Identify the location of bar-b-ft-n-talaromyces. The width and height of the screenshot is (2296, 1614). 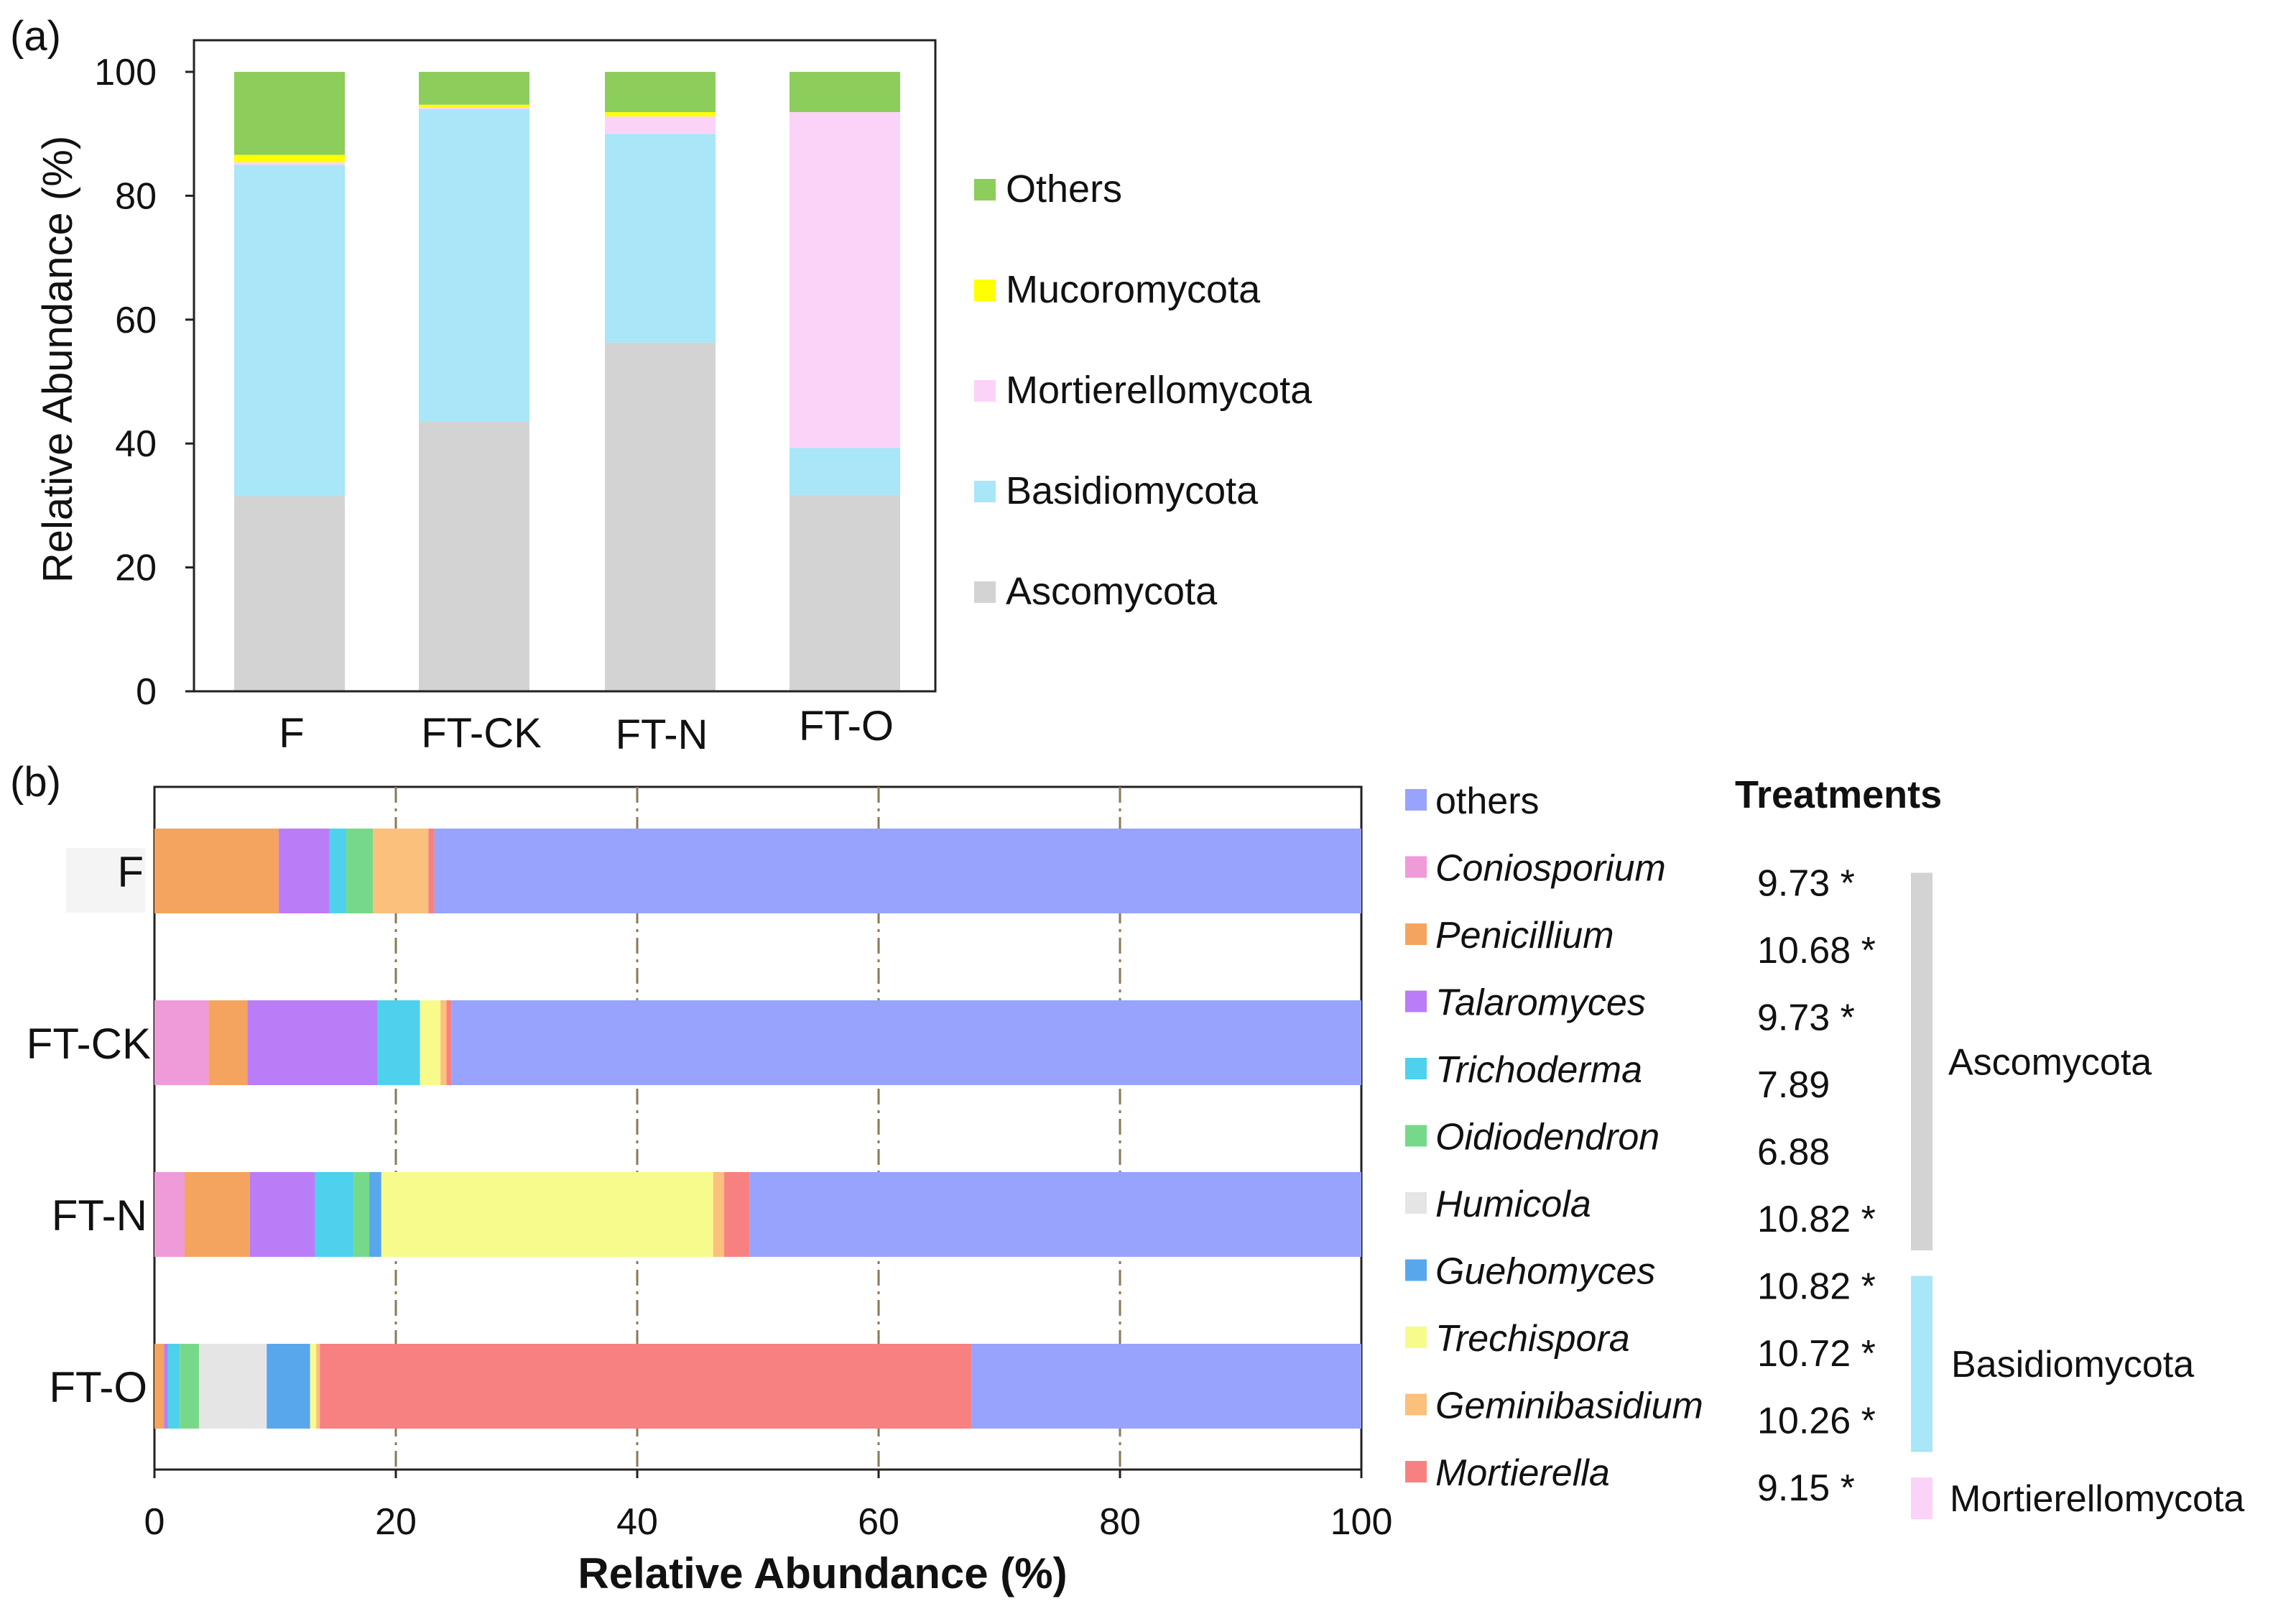
(282, 1214).